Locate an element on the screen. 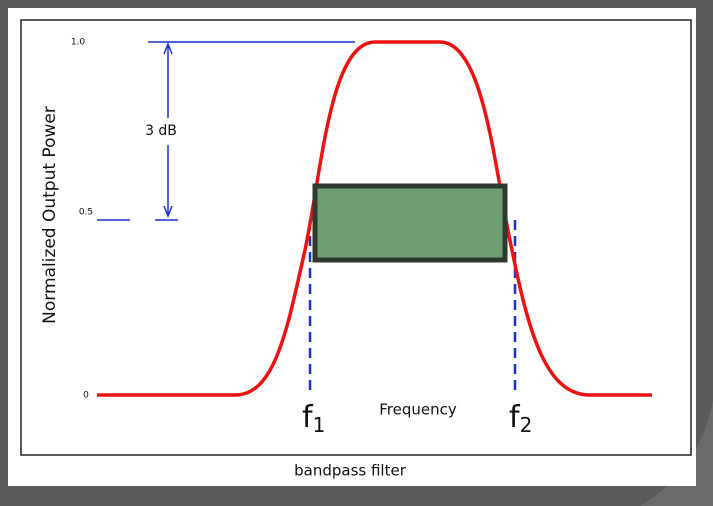 This screenshot has height=506, width=713. y-tick-label: 0.5 is located at coordinates (86, 213).